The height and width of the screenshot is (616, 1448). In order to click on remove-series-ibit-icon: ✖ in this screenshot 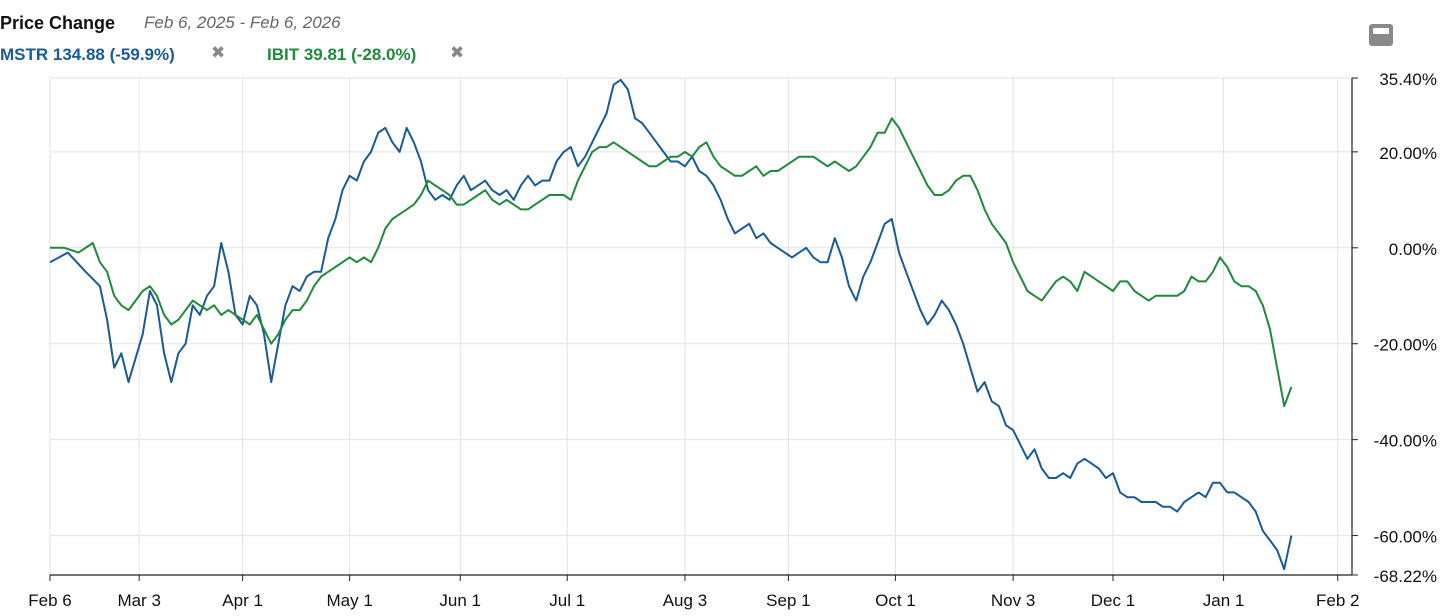, I will do `click(457, 52)`.